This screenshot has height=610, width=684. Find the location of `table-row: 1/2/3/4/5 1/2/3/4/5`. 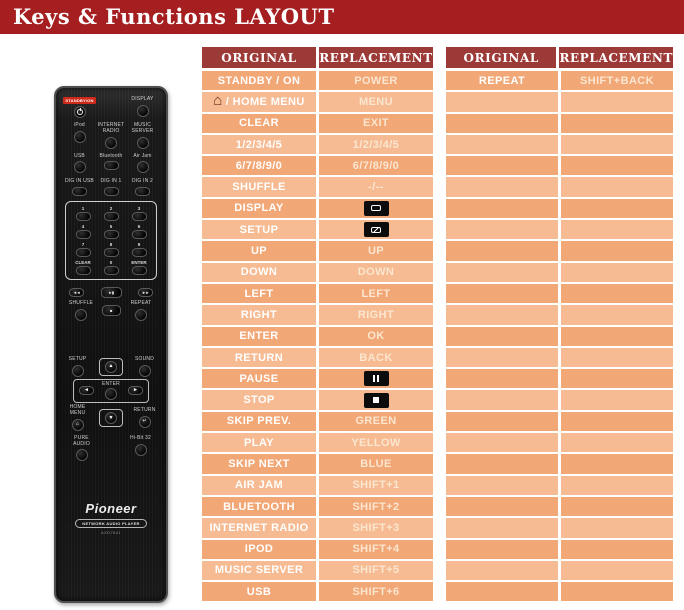

table-row: 1/2/3/4/5 1/2/3/4/5 is located at coordinates (317, 145).